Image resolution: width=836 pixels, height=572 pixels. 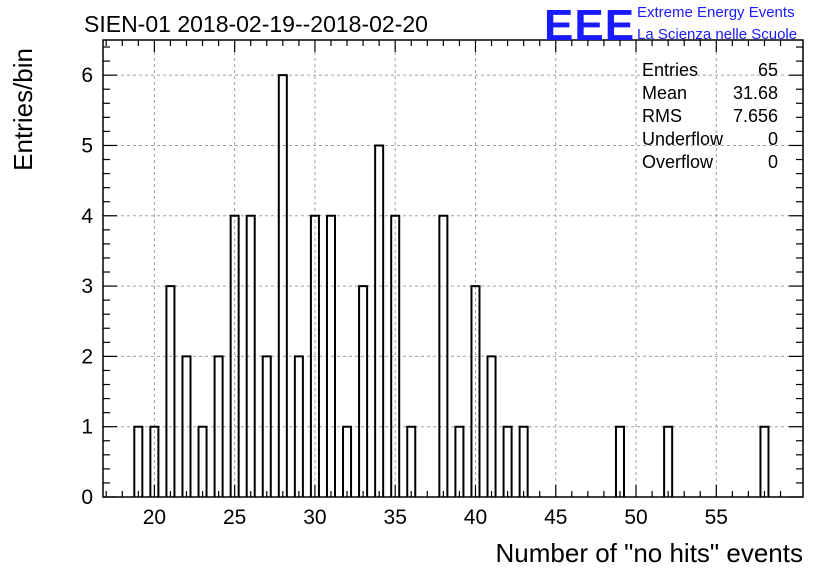 I want to click on stat-value-overflow: 0, so click(x=773, y=162).